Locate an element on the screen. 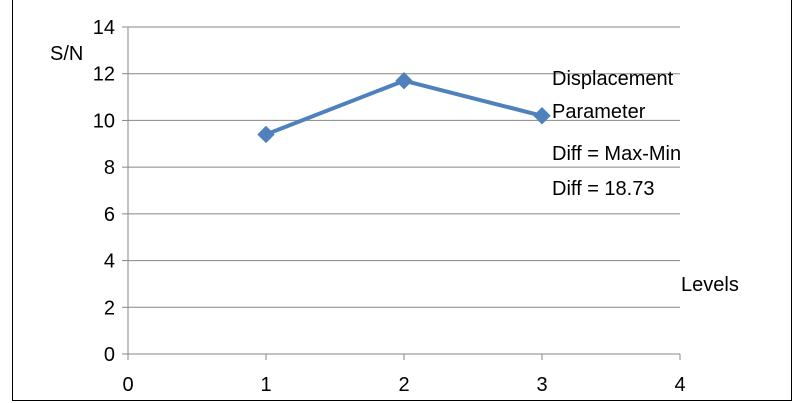 The height and width of the screenshot is (403, 796). y-tick-label: 10 is located at coordinates (104, 121).